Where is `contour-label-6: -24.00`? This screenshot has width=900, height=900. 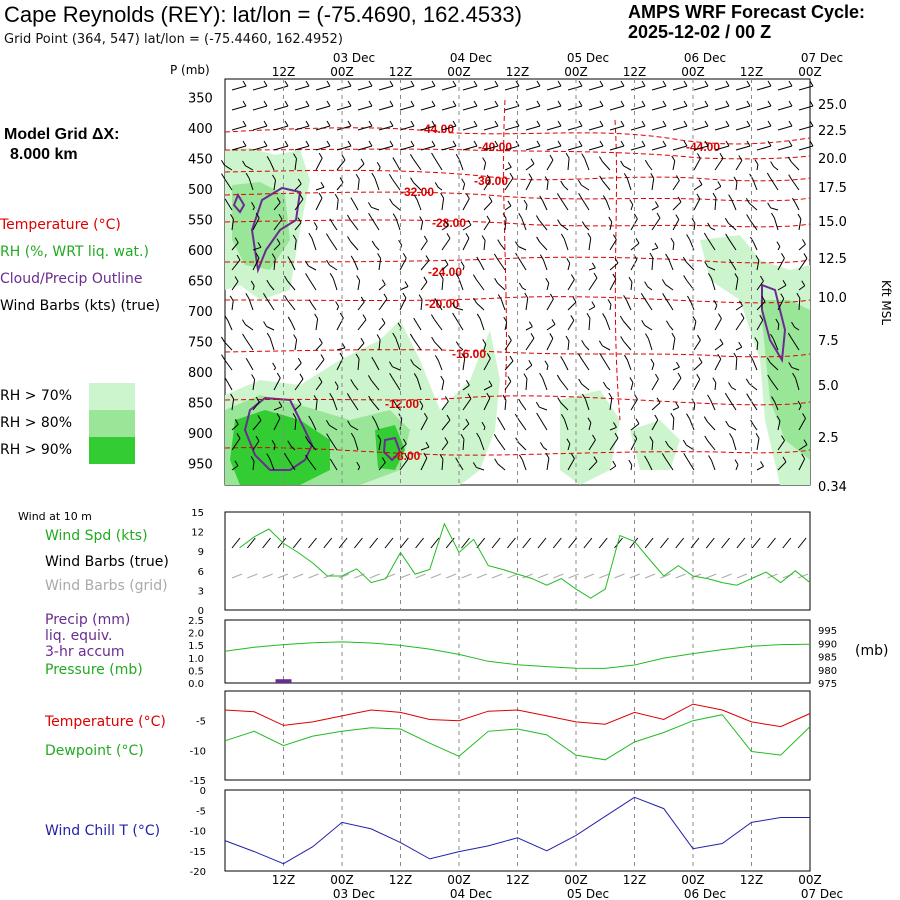 contour-label-6: -24.00 is located at coordinates (445, 272).